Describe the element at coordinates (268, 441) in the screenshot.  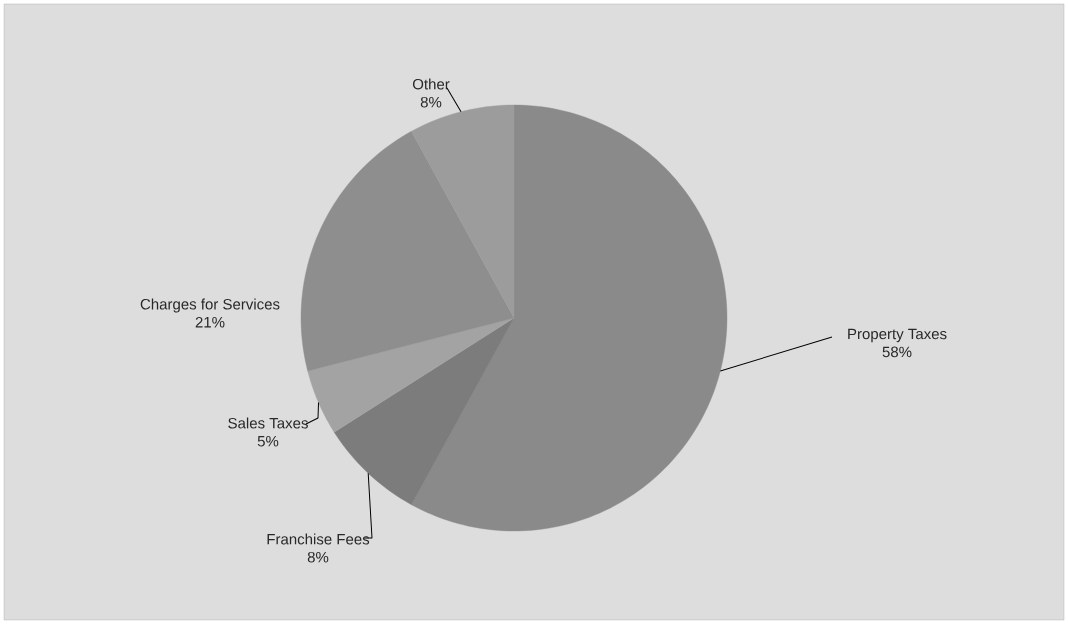
I see `data-label: 5%` at that location.